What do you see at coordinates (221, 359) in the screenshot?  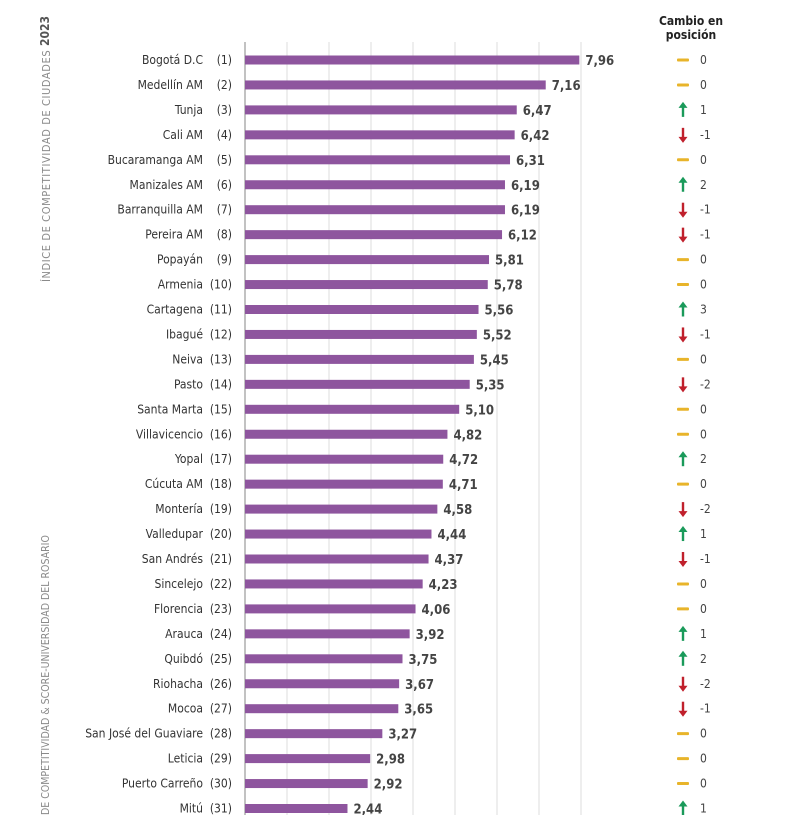 I see `rank-label: (13)` at bounding box center [221, 359].